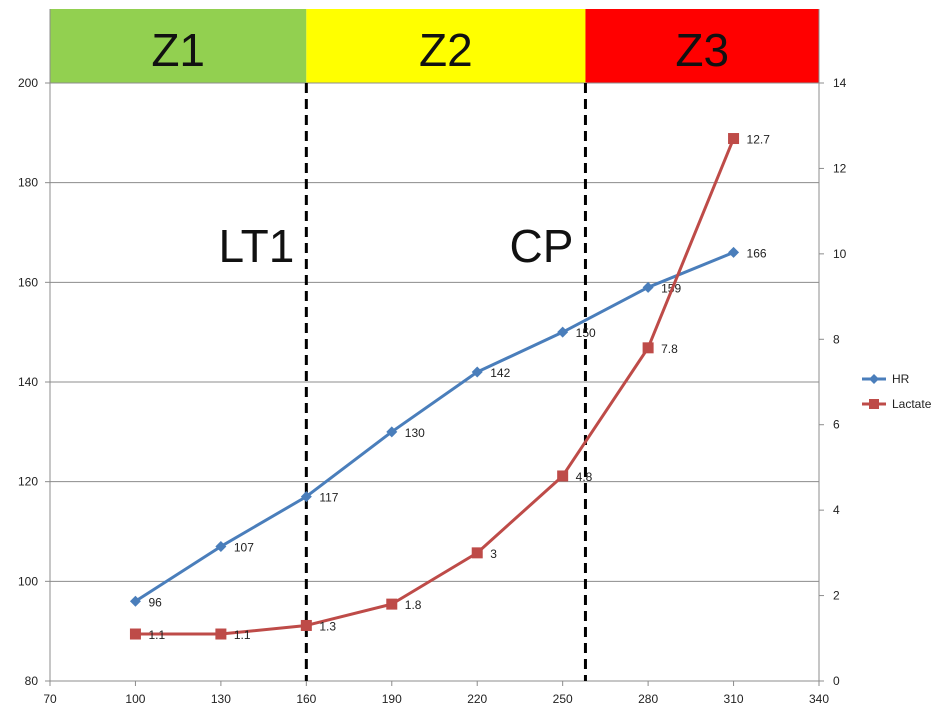 This screenshot has height=725, width=946. What do you see at coordinates (32, 681) in the screenshot?
I see `y-tick-label-left-80: 80` at bounding box center [32, 681].